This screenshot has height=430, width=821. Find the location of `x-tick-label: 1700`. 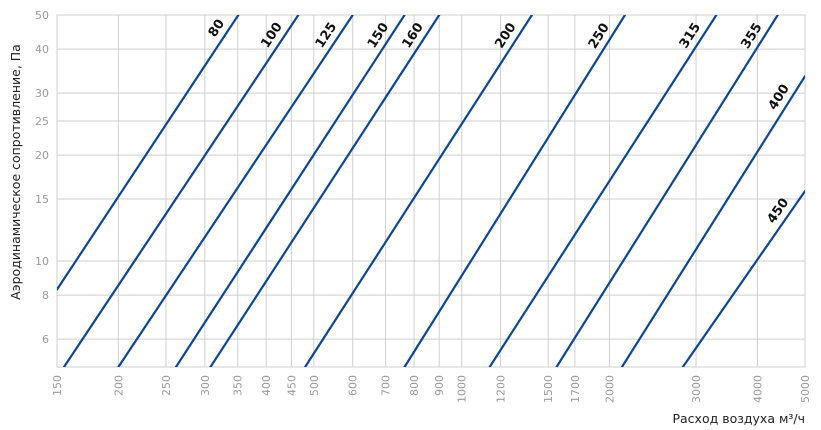

x-tick-label: 1700 is located at coordinates (575, 389).